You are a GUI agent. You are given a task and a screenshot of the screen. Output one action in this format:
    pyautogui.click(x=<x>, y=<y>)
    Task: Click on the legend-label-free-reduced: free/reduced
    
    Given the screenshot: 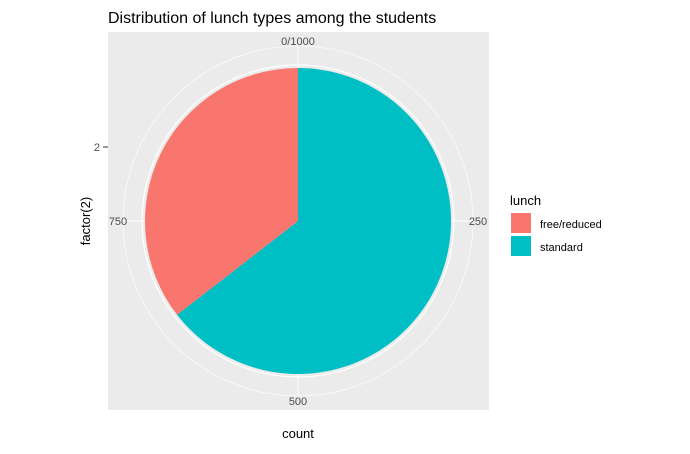 What is the action you would take?
    pyautogui.click(x=571, y=225)
    